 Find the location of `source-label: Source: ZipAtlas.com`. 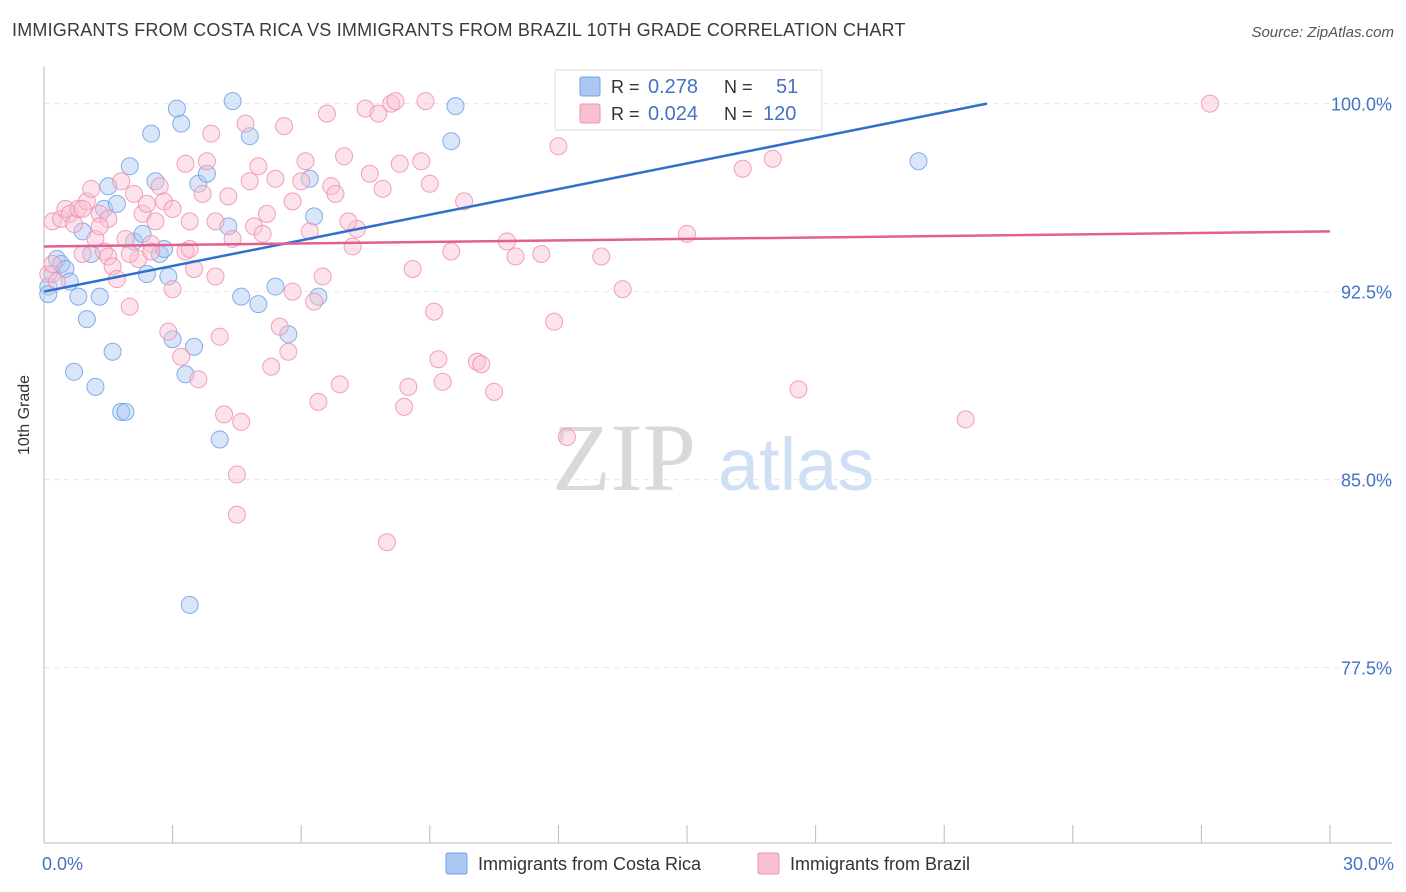

source-label: Source: ZipAtlas.com is located at coordinates (1322, 32).